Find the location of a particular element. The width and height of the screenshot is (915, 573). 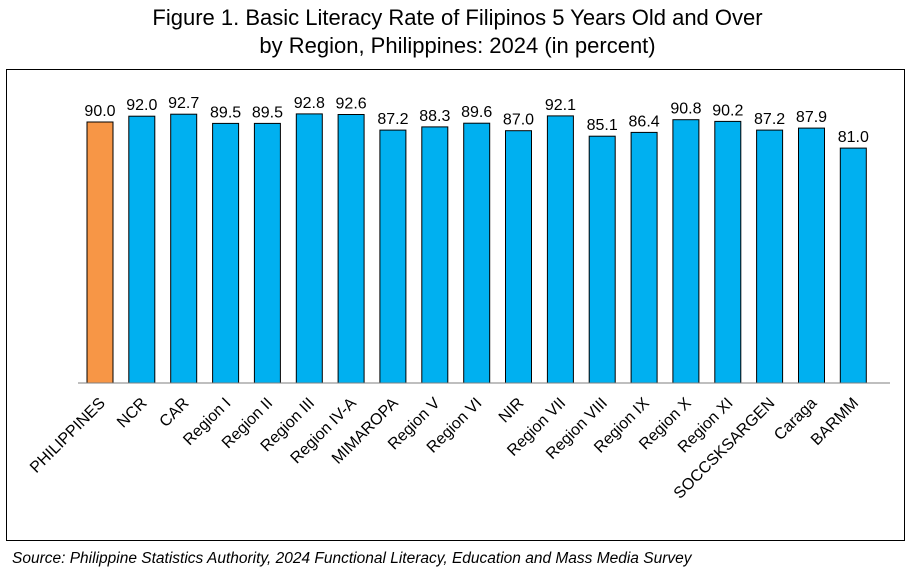

bar-car is located at coordinates (184, 248).